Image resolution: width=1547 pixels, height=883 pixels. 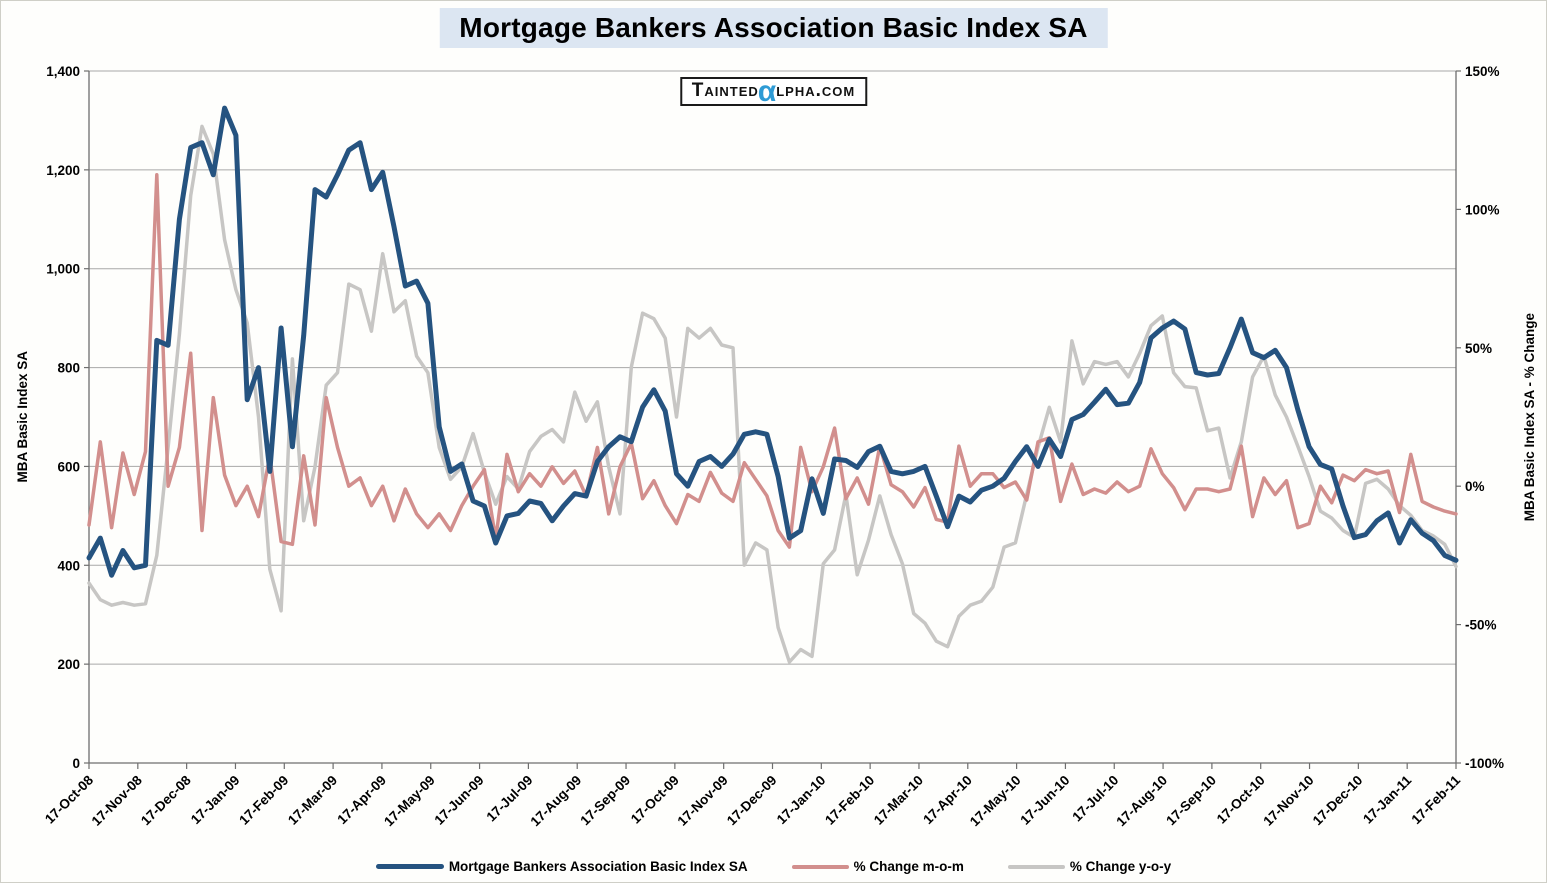 What do you see at coordinates (76, 763) in the screenshot?
I see `y-left-tick-label: 0` at bounding box center [76, 763].